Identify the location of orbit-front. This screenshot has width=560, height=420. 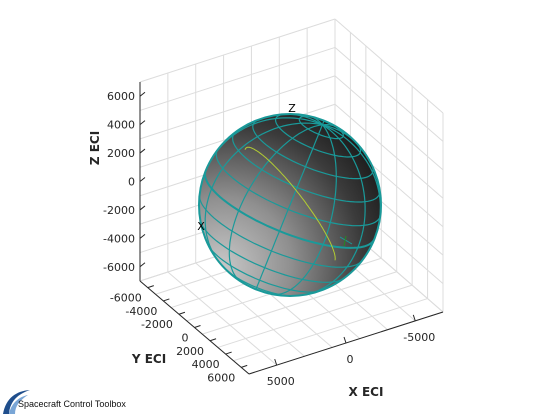
(290, 203).